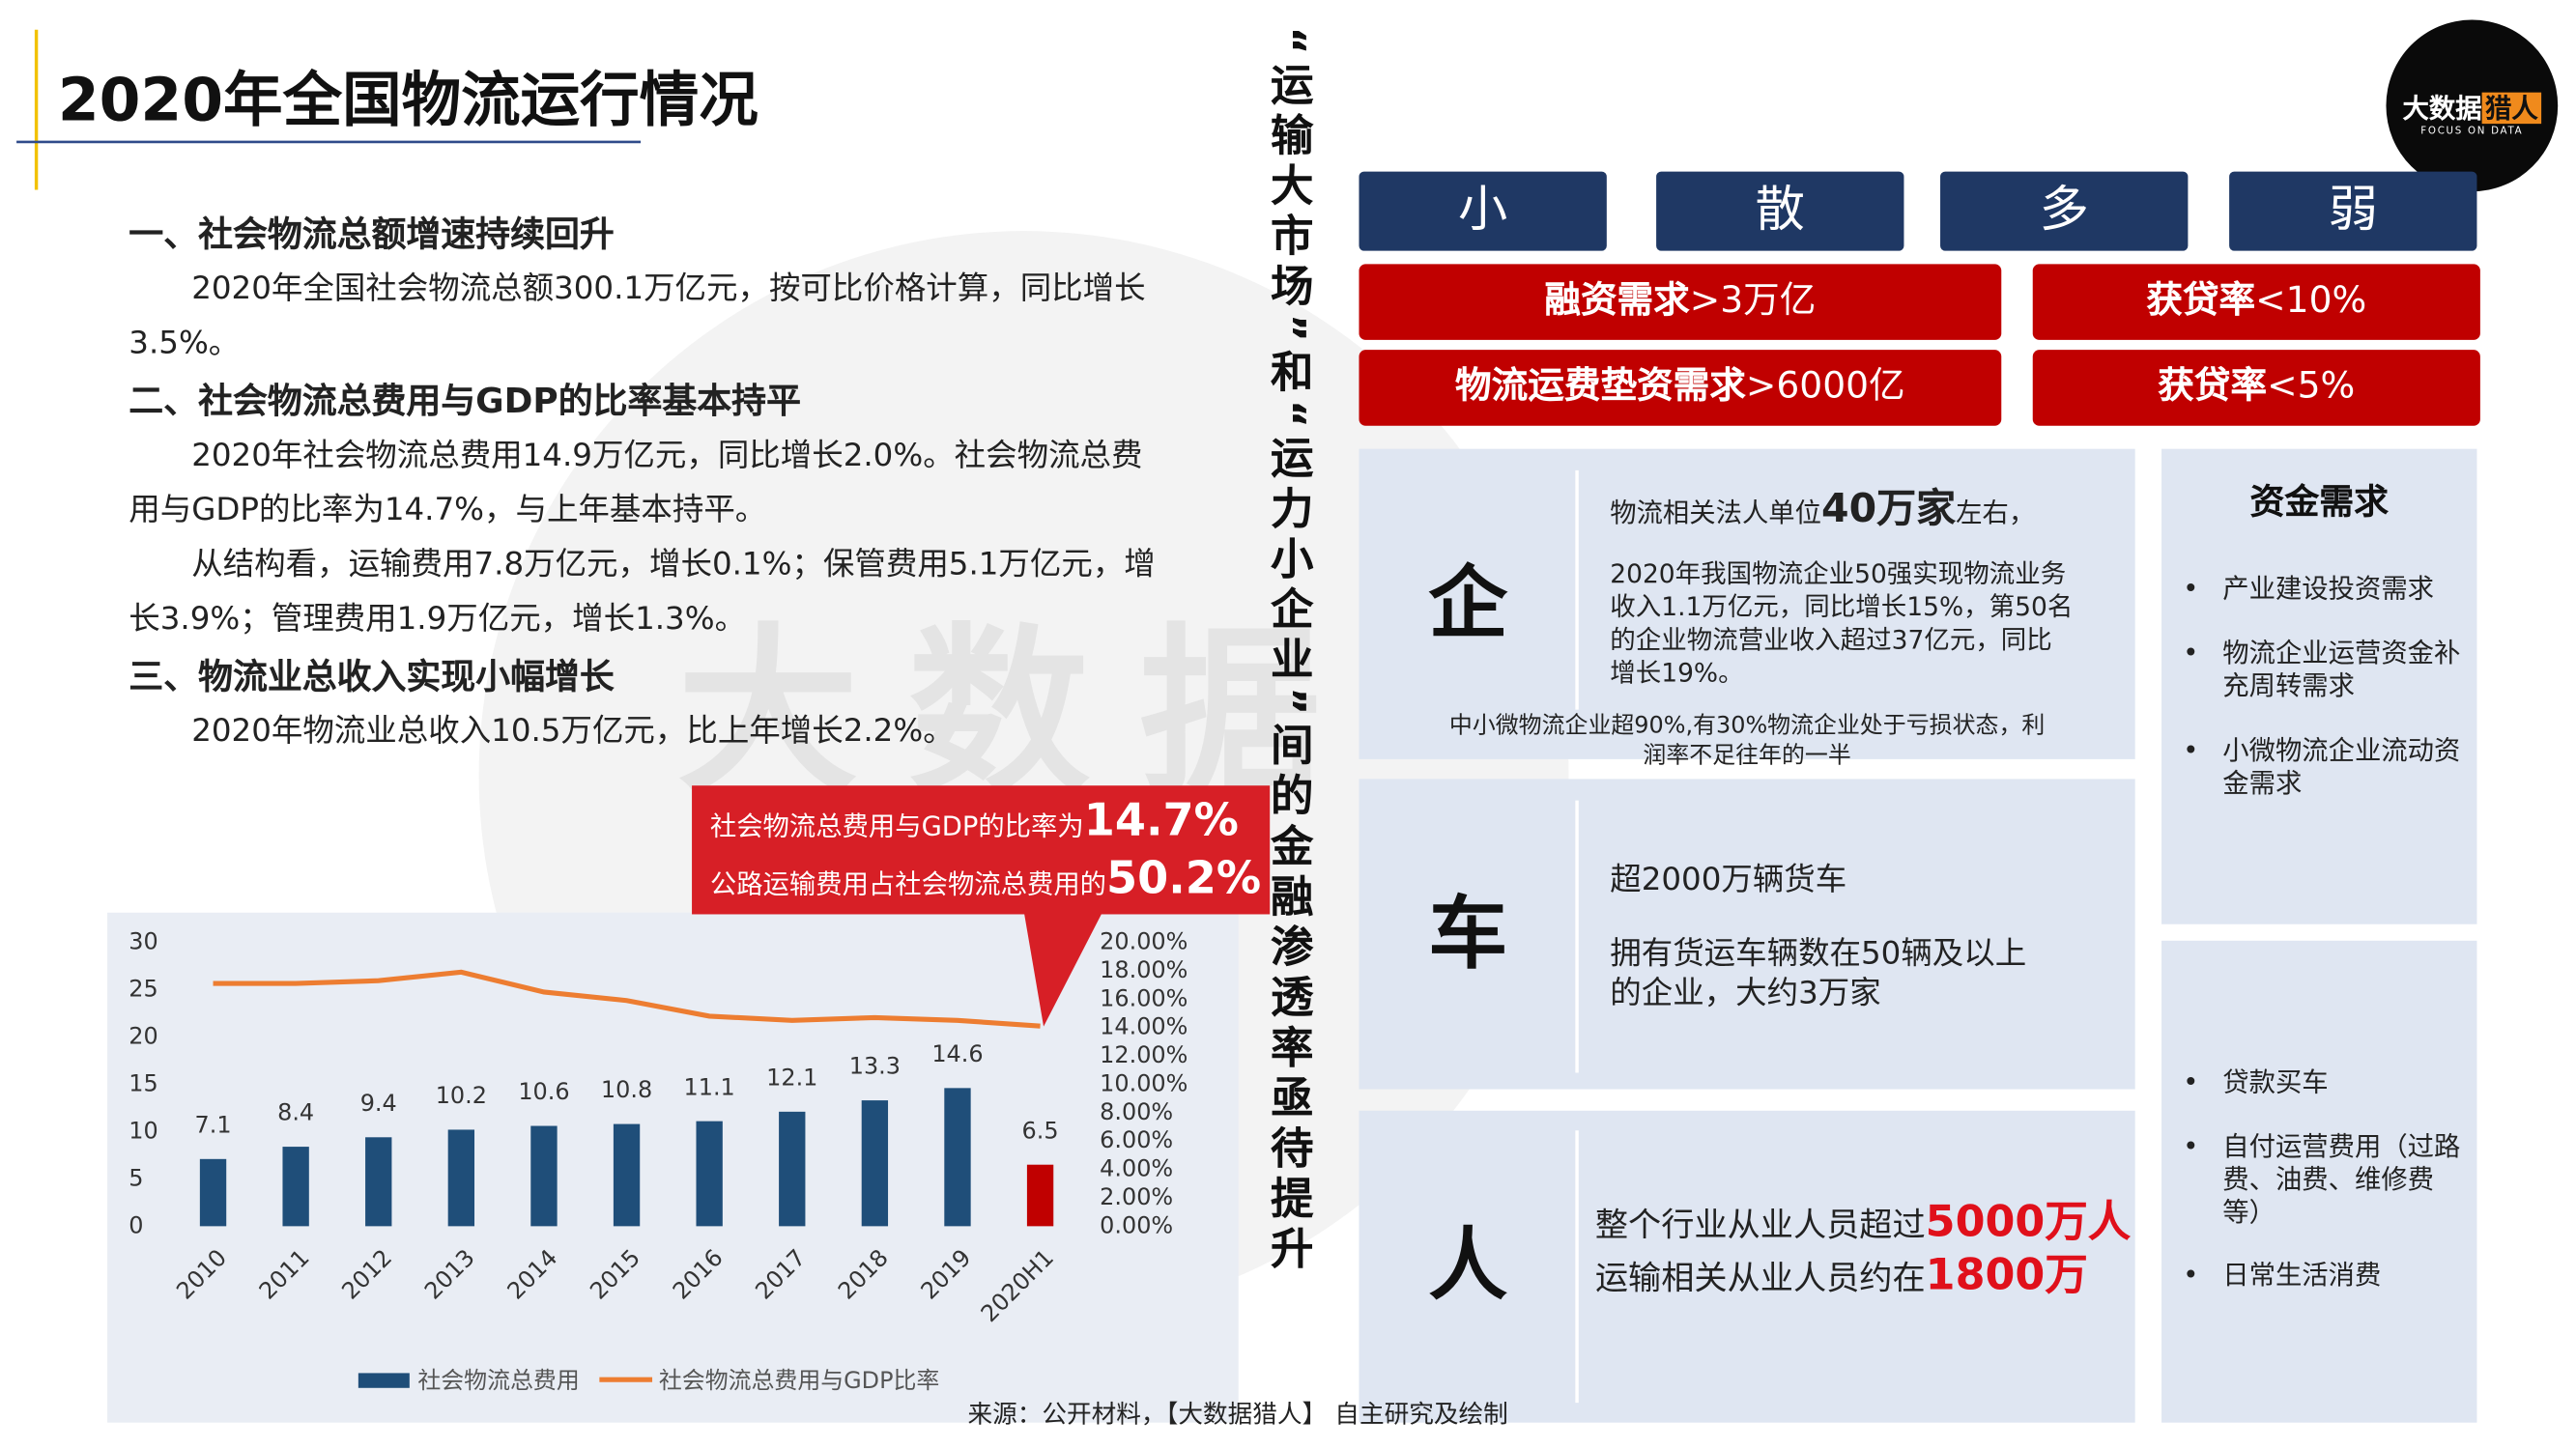  What do you see at coordinates (143, 988) in the screenshot?
I see `y-tick-label: 25` at bounding box center [143, 988].